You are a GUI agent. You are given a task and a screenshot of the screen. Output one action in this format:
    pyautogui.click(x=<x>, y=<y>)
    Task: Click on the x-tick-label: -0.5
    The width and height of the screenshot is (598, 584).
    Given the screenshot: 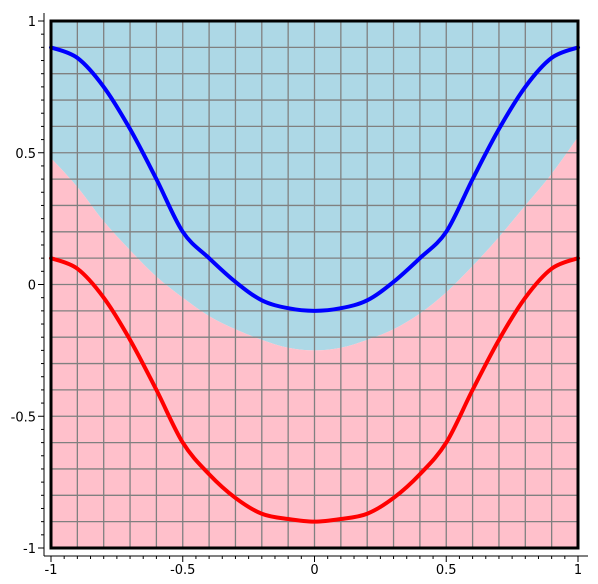 What is the action you would take?
    pyautogui.click(x=182, y=570)
    